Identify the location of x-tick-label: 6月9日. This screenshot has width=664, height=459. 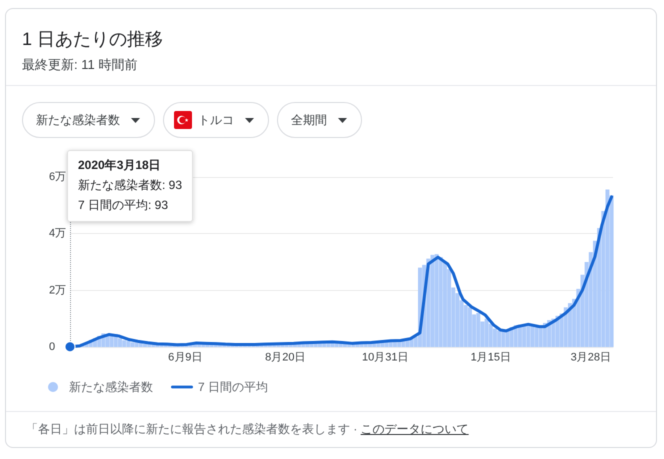
(185, 358).